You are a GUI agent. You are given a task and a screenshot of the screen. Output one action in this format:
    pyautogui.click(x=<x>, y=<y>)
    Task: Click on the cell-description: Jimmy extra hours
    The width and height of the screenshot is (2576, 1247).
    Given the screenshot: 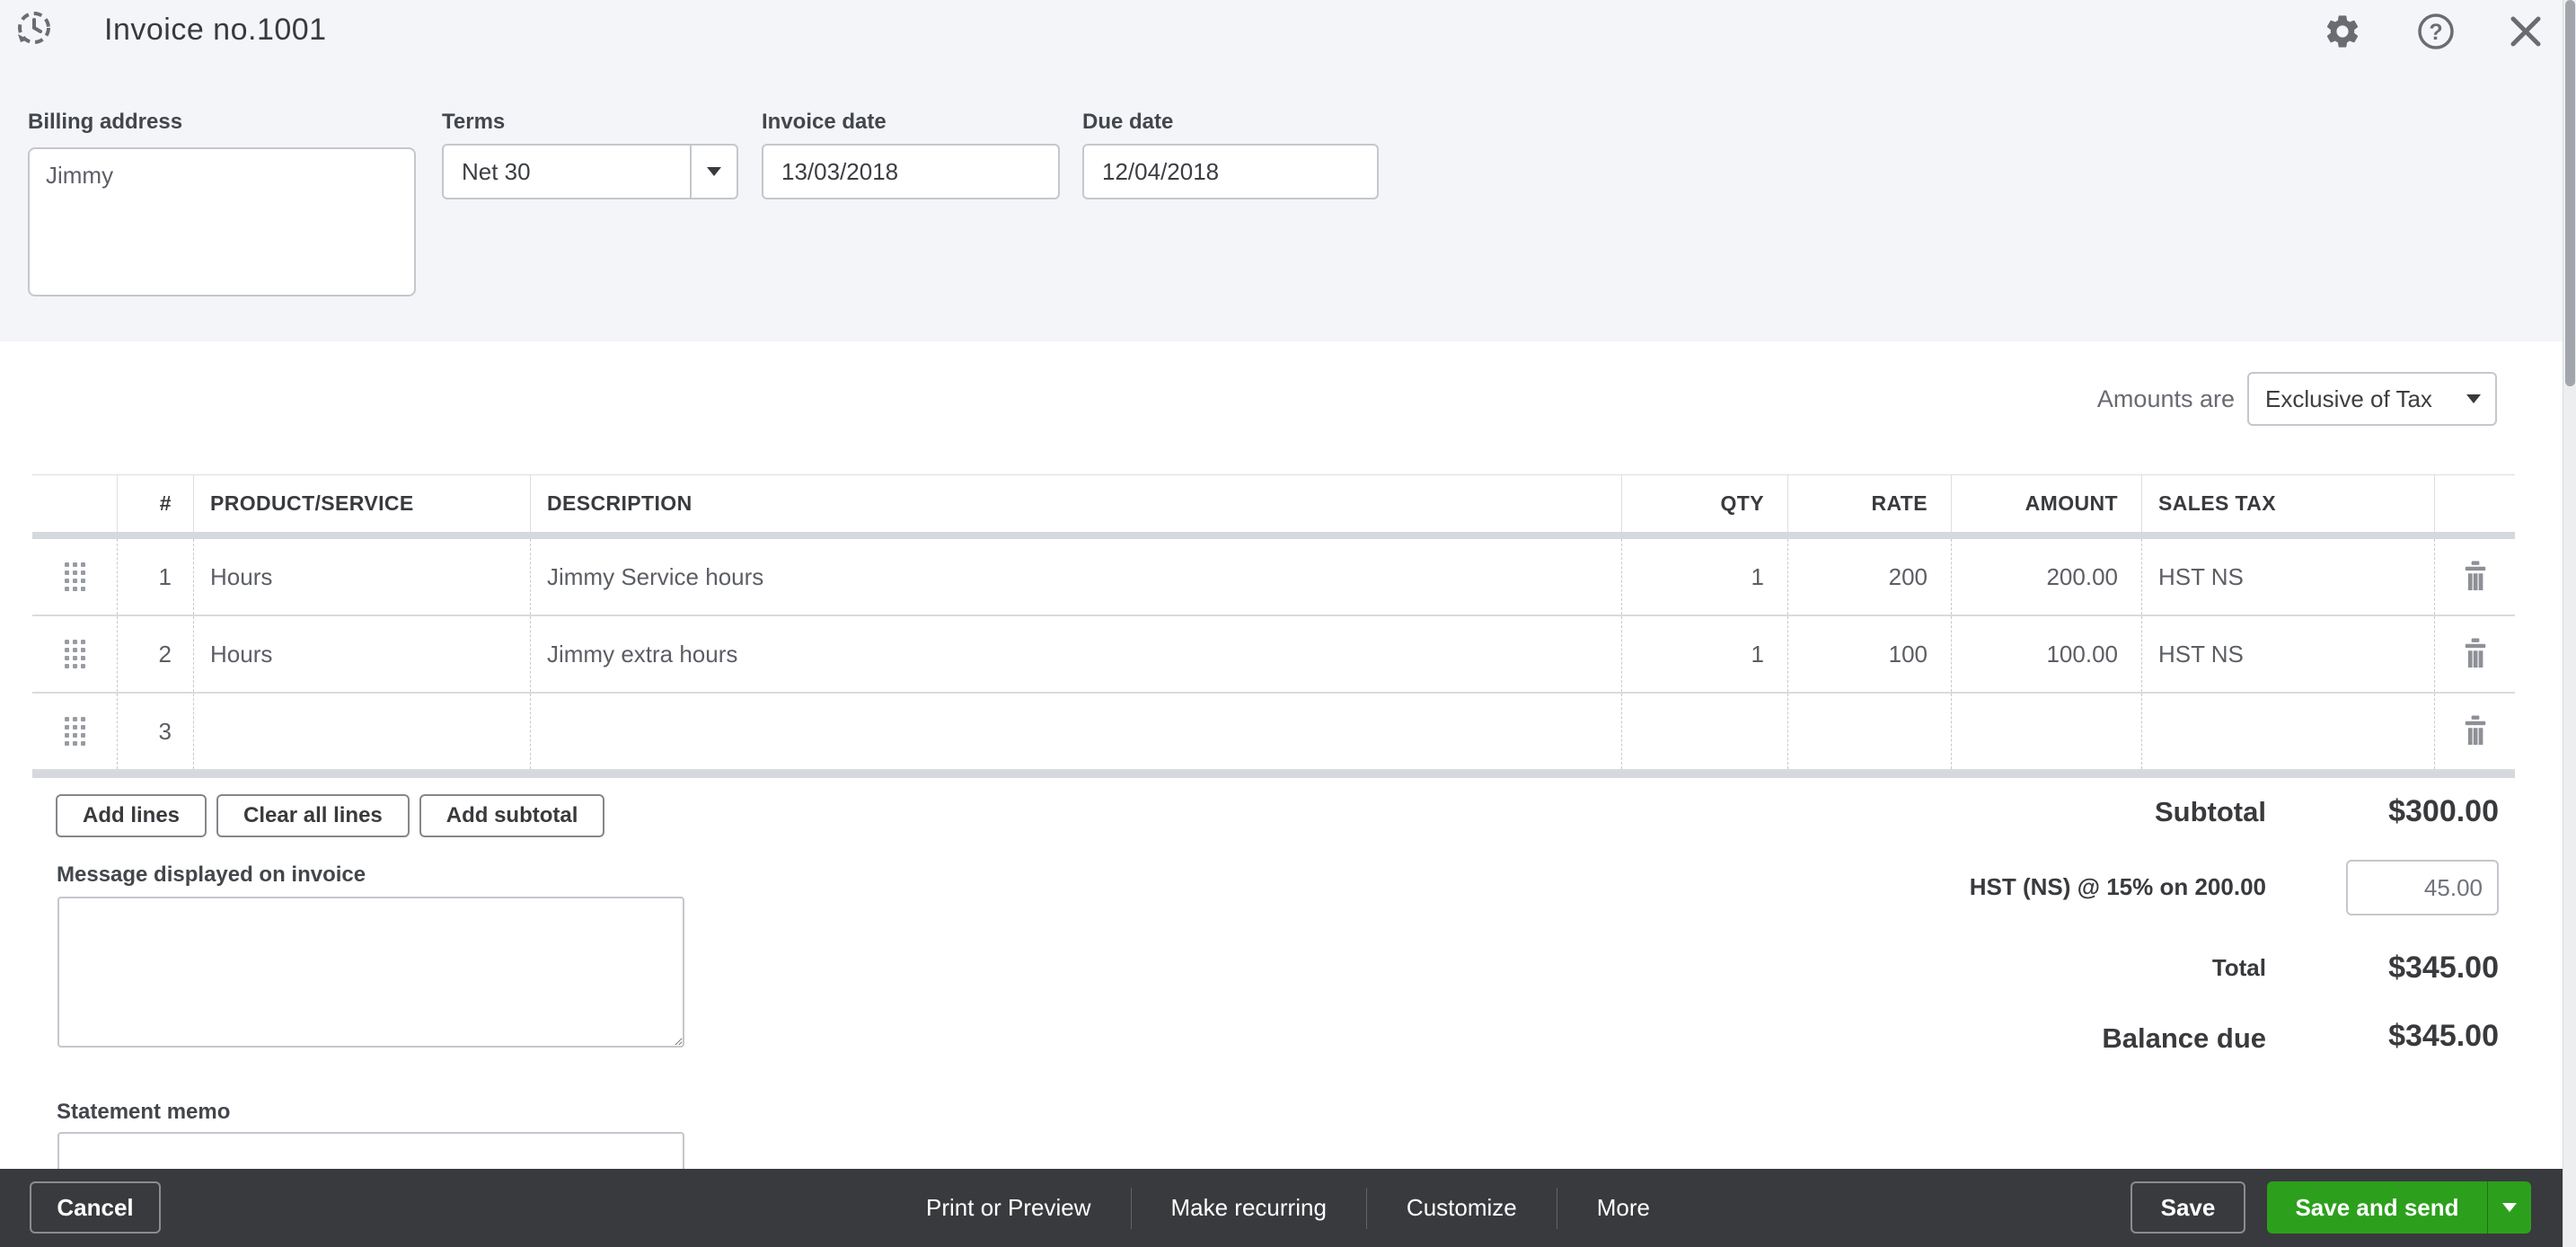 What is the action you would take?
    pyautogui.click(x=1075, y=654)
    